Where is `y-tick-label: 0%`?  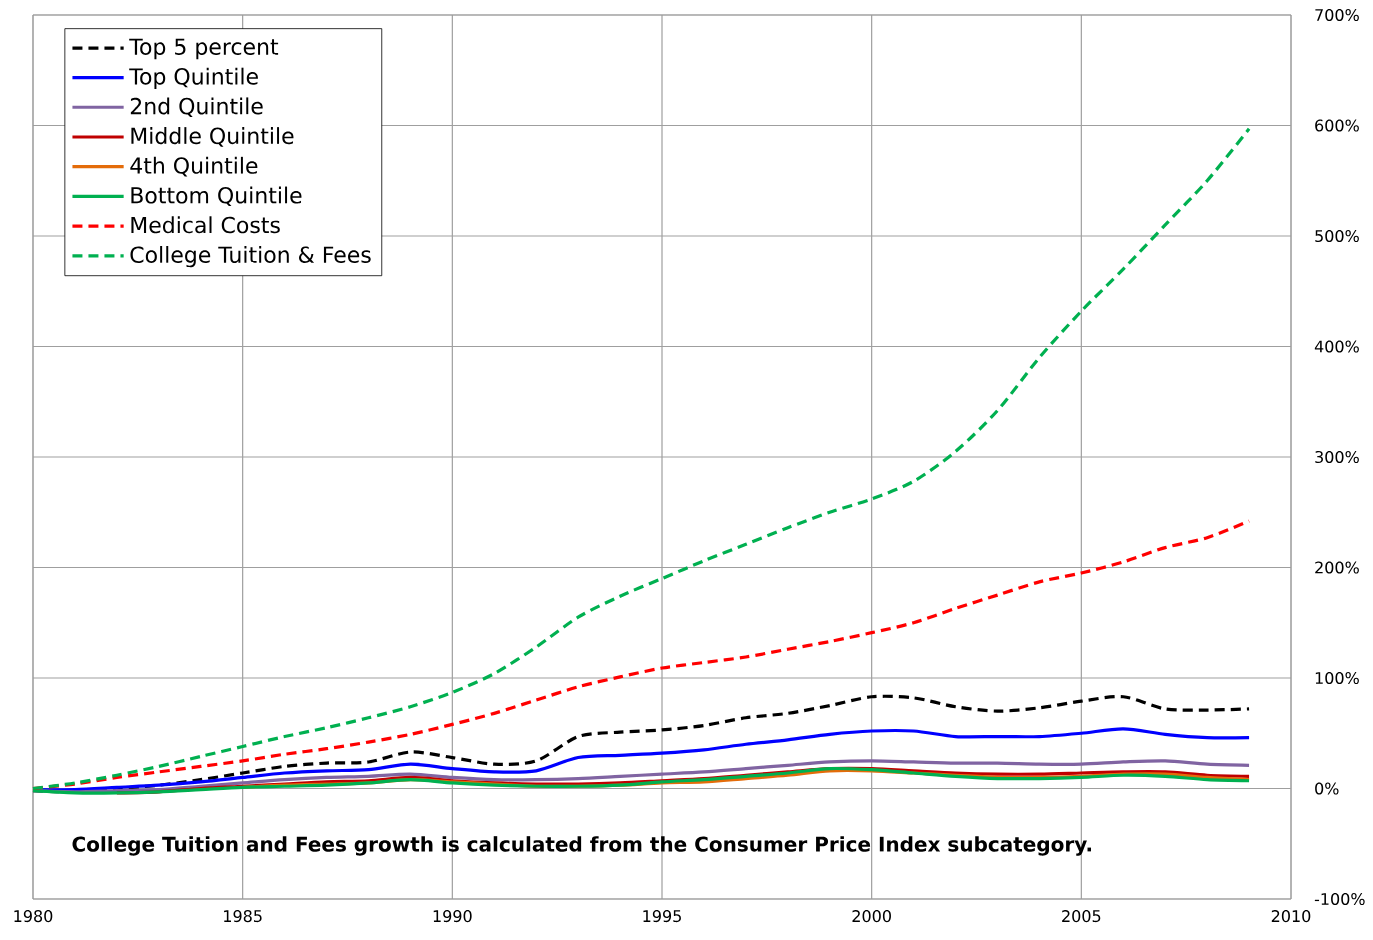 y-tick-label: 0% is located at coordinates (1327, 788).